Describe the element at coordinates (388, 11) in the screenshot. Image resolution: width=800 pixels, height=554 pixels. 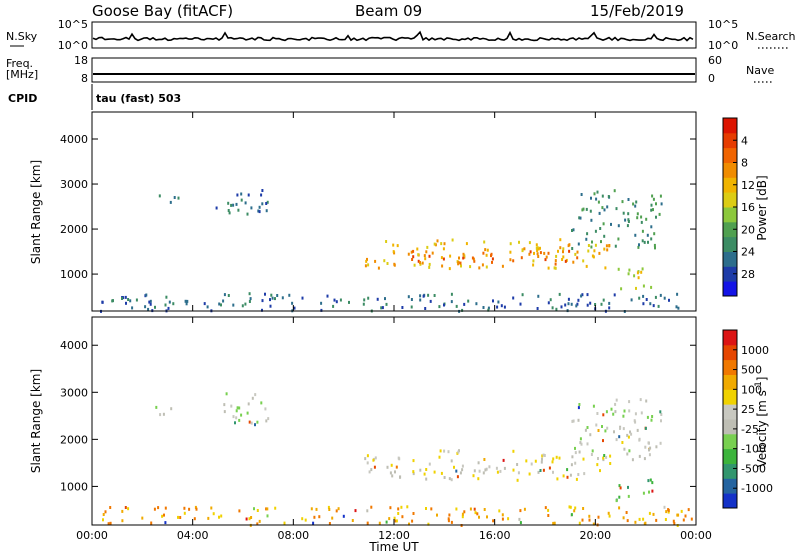
I see `beam-title: Beam 09` at that location.